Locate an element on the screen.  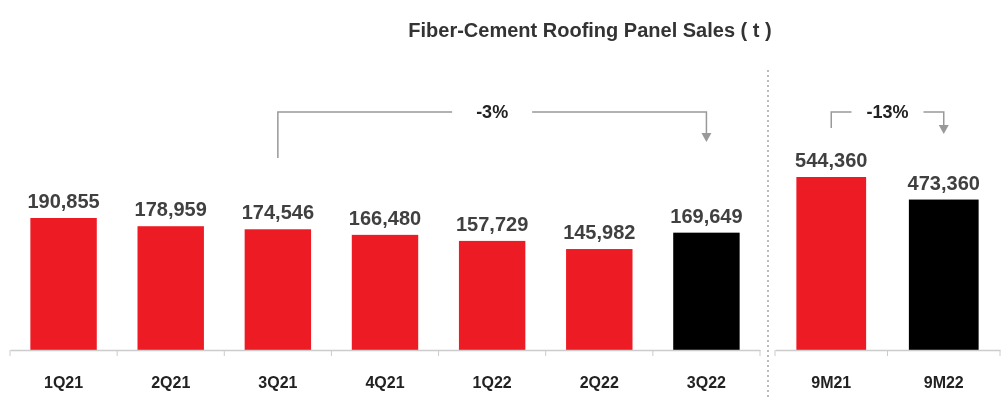
x-tick-label: 1Q21 is located at coordinates (64, 383).